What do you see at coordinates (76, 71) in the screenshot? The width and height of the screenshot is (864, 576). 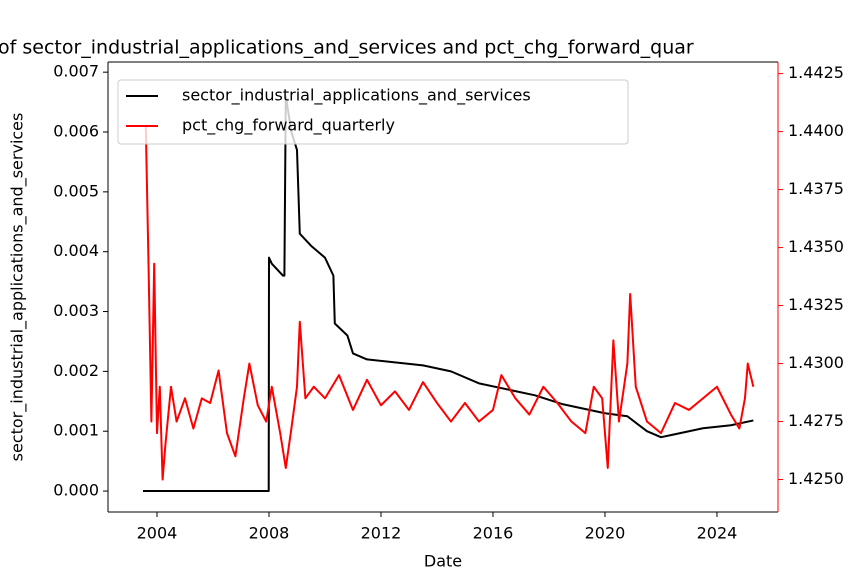 I see `y-tick-label: 0.007` at bounding box center [76, 71].